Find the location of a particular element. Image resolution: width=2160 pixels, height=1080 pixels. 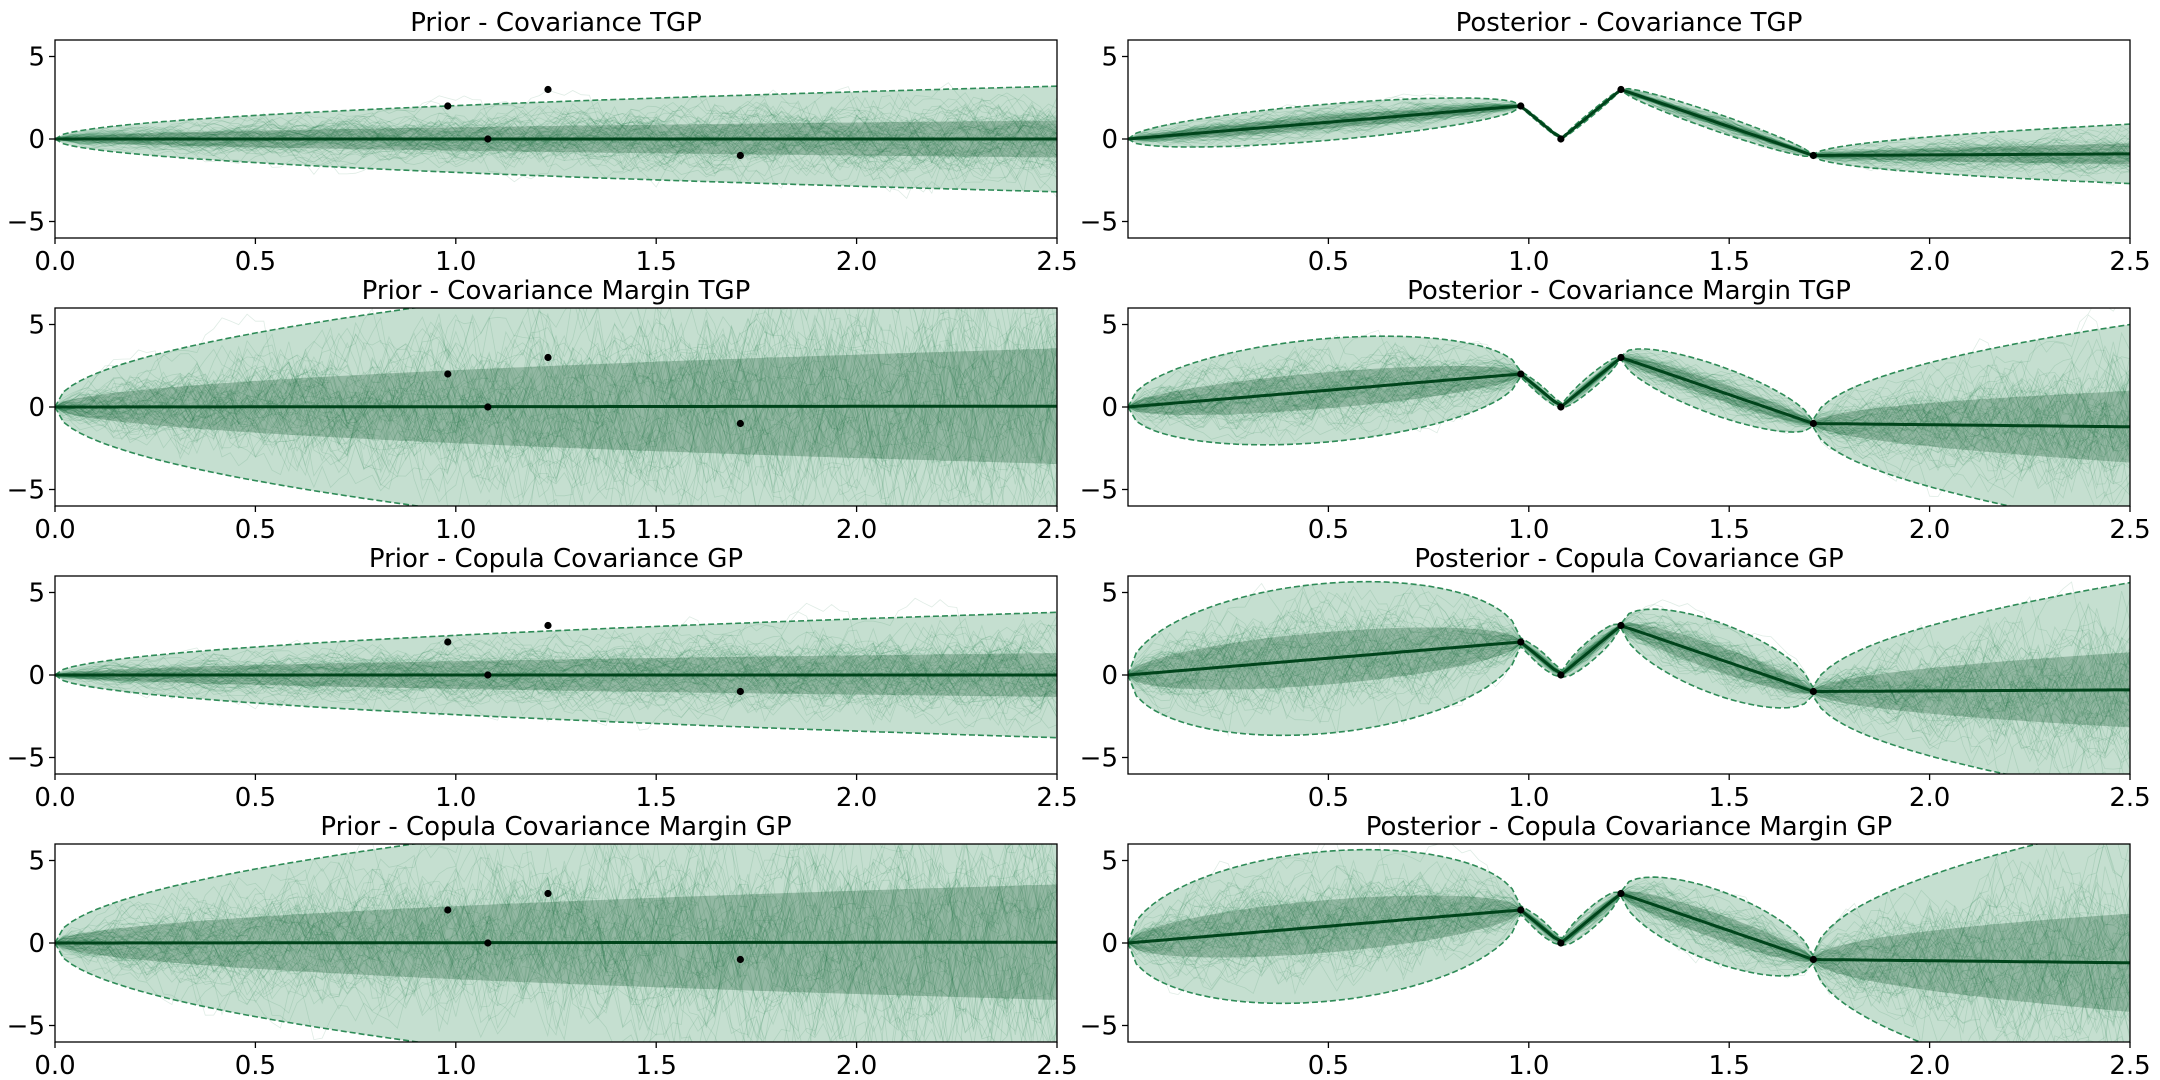

mean-line is located at coordinates (1629, 392).